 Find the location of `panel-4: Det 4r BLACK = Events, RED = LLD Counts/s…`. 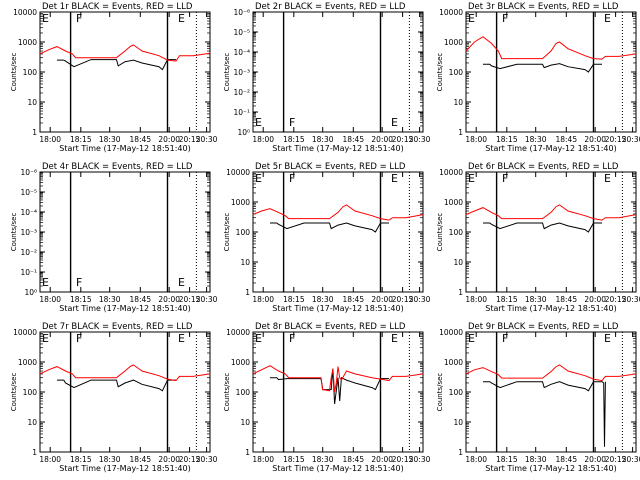

panel-4: Det 4r BLACK = Events, RED = LLD Counts/s… is located at coordinates (114, 237).